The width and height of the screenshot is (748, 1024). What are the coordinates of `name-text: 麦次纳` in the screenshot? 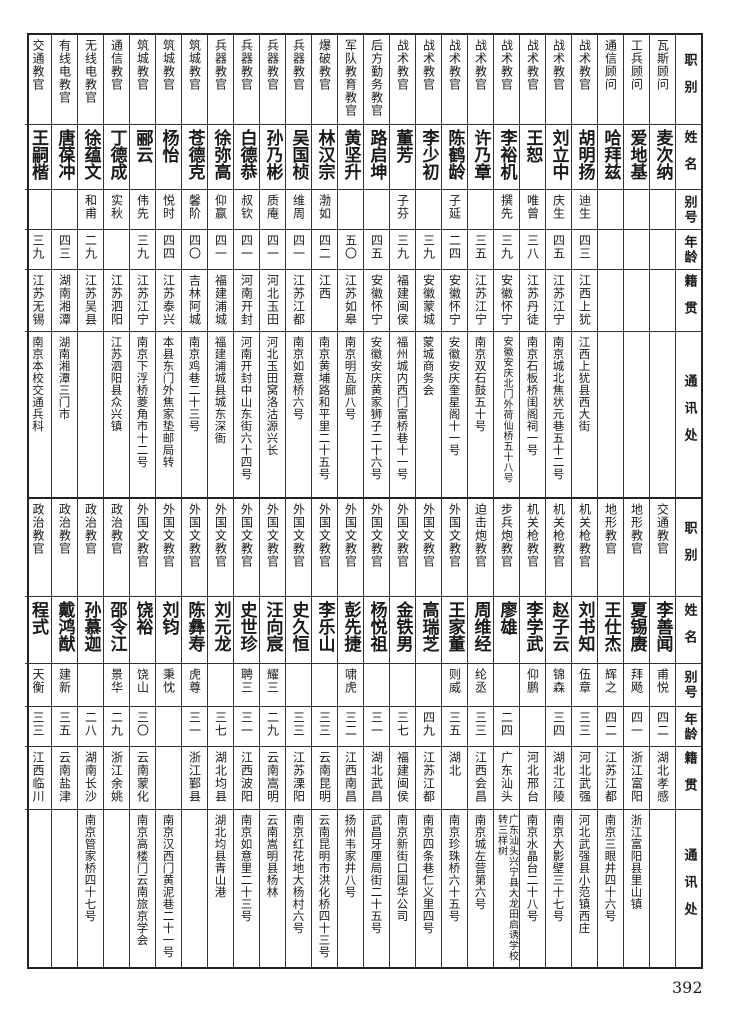 It's located at (662, 154).